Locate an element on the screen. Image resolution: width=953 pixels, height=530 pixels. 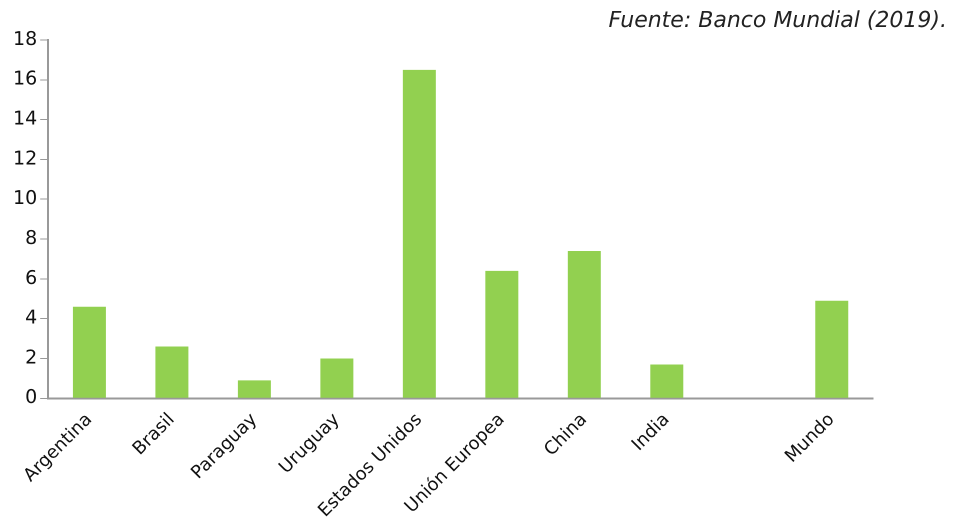
y-tick-label: 0 is located at coordinates (31, 397).